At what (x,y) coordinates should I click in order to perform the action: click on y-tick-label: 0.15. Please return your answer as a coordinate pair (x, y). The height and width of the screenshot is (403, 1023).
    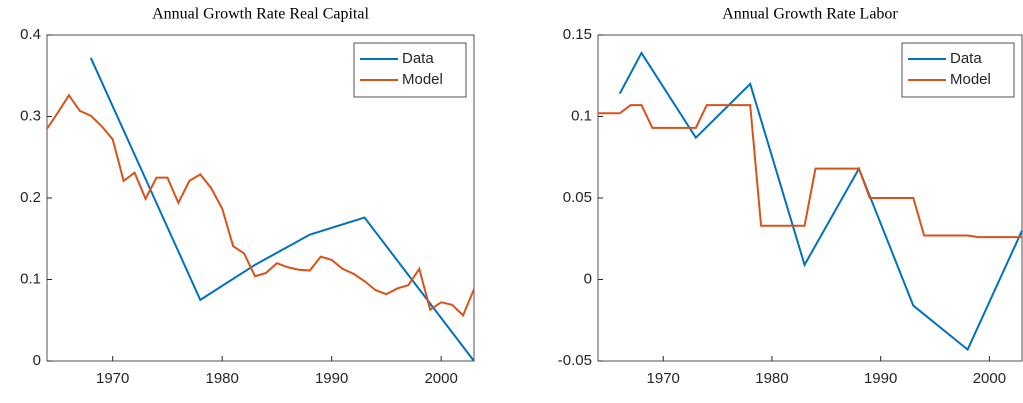
    Looking at the image, I should click on (577, 34).